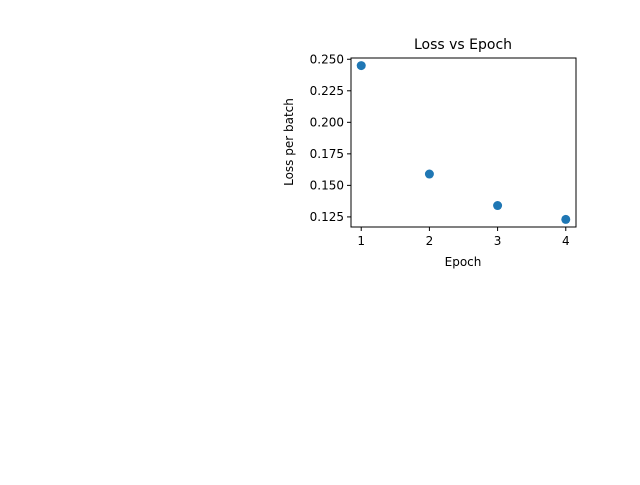 The width and height of the screenshot is (640, 485). Describe the element at coordinates (289, 142) in the screenshot. I see `y-axis-label: Loss per batch` at that location.